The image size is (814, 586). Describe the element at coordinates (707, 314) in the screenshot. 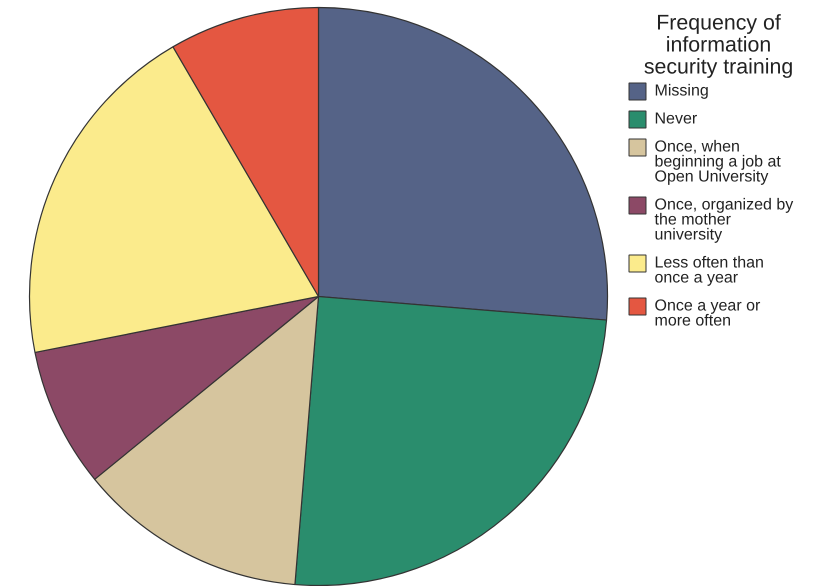

I see `legend-label: Once a year or more often` at that location.